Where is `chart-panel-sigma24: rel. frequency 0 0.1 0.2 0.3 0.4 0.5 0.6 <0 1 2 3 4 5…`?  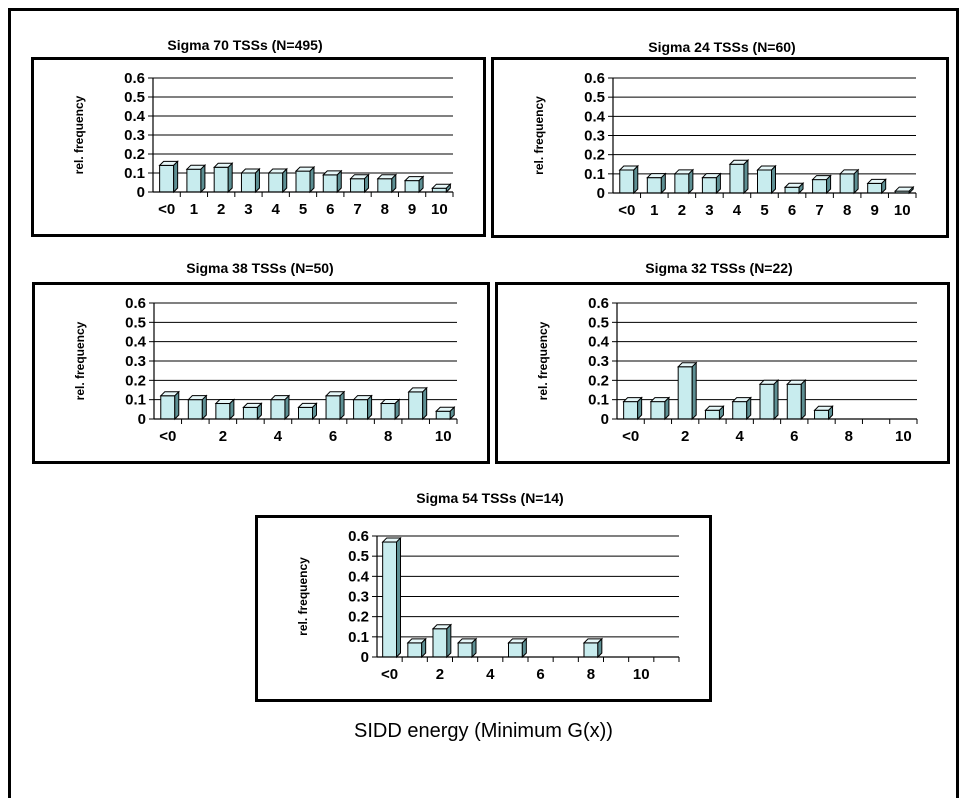
chart-panel-sigma24: rel. frequency 0 0.1 0.2 0.3 0.4 0.5 0.6 <0 1 2 3 4 5… is located at coordinates (720, 147).